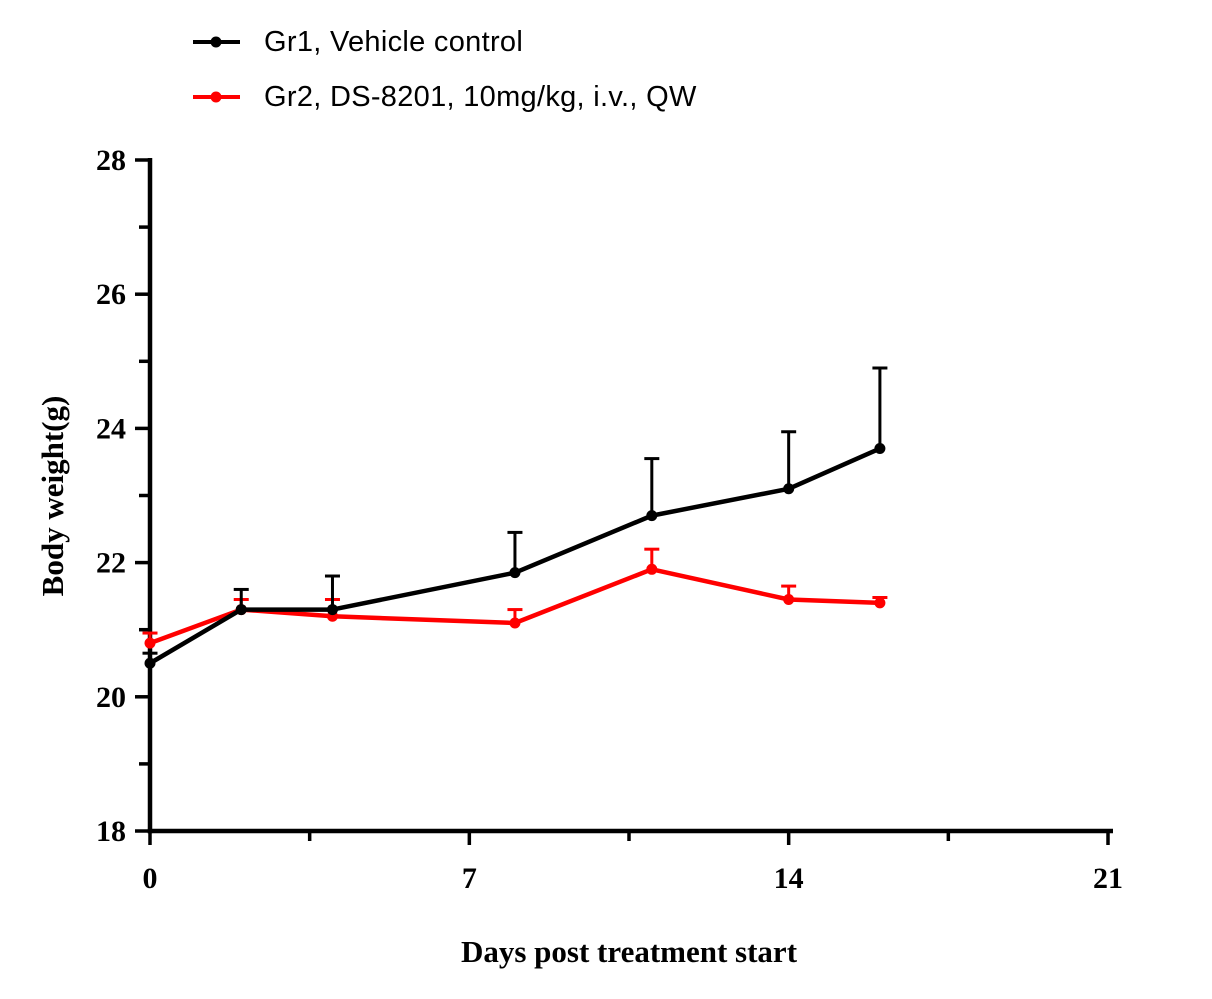 The height and width of the screenshot is (999, 1212). I want to click on legend-label-gr2: Gr2, DS-8201, 10mg/kg, i.v., QW, so click(480, 96).